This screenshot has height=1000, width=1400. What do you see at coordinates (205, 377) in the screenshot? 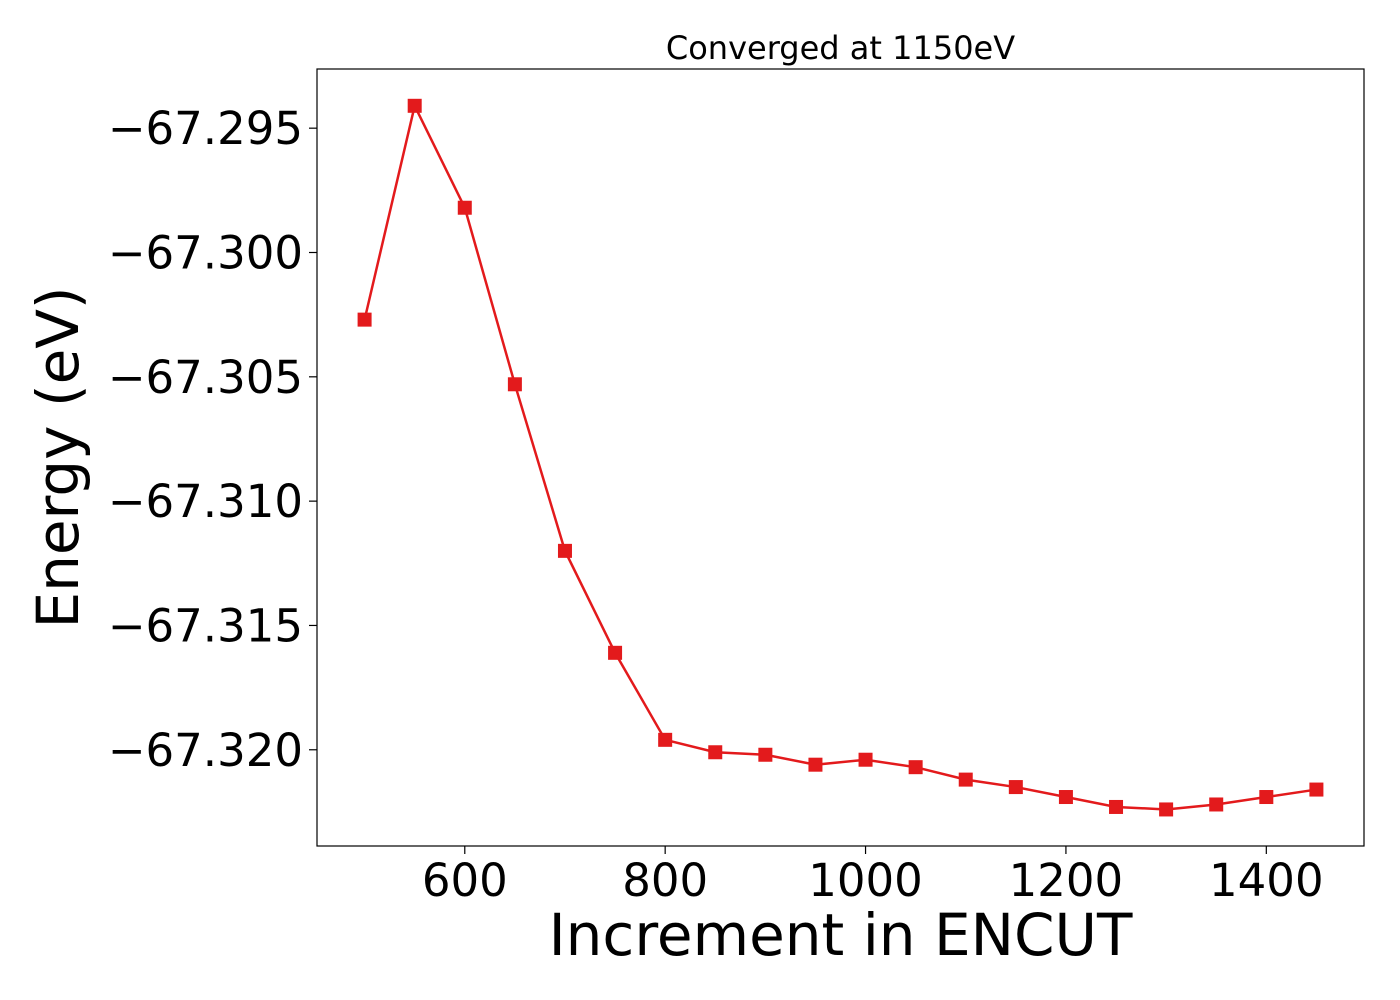
I see `y-tick-label: −67.305` at bounding box center [205, 377].